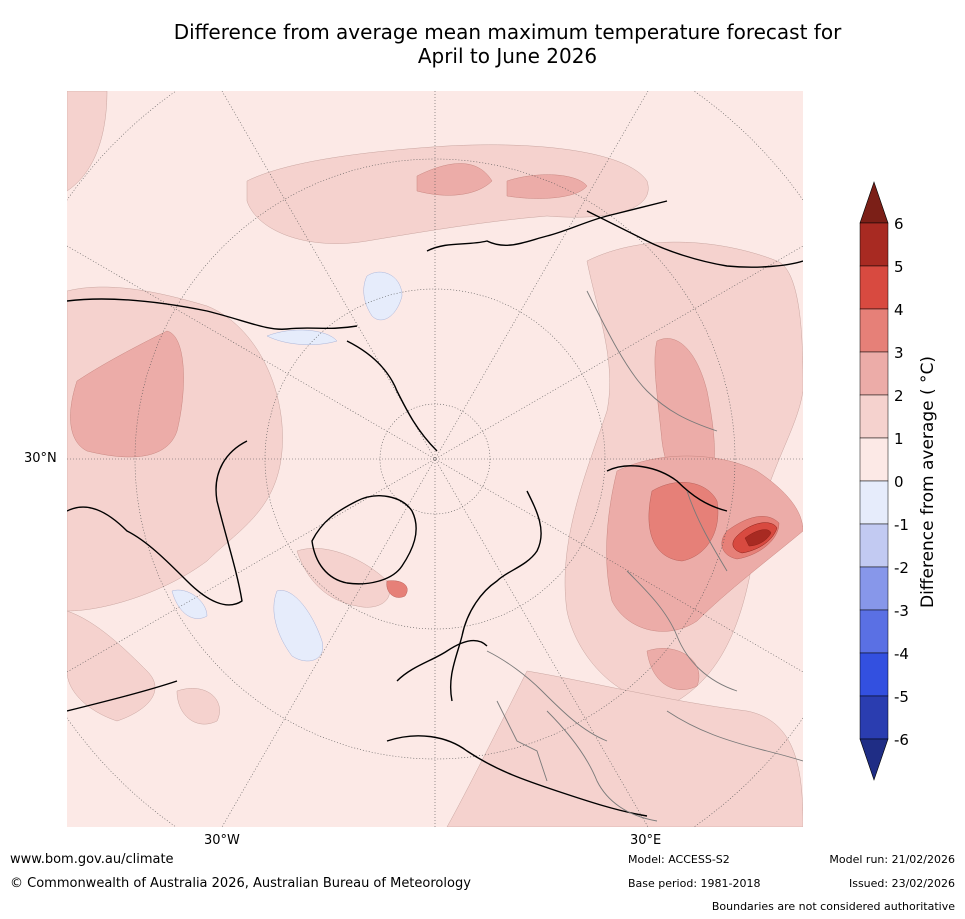 This screenshot has height=919, width=965. What do you see at coordinates (901, 611) in the screenshot?
I see `colorbar-tick-neg3: -3` at bounding box center [901, 611].